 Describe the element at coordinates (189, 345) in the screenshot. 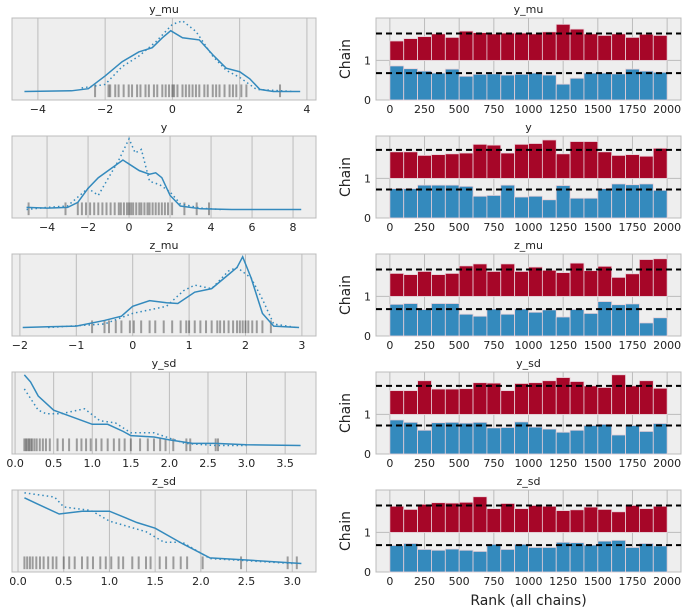

I see `x-tick-label: 1` at that location.